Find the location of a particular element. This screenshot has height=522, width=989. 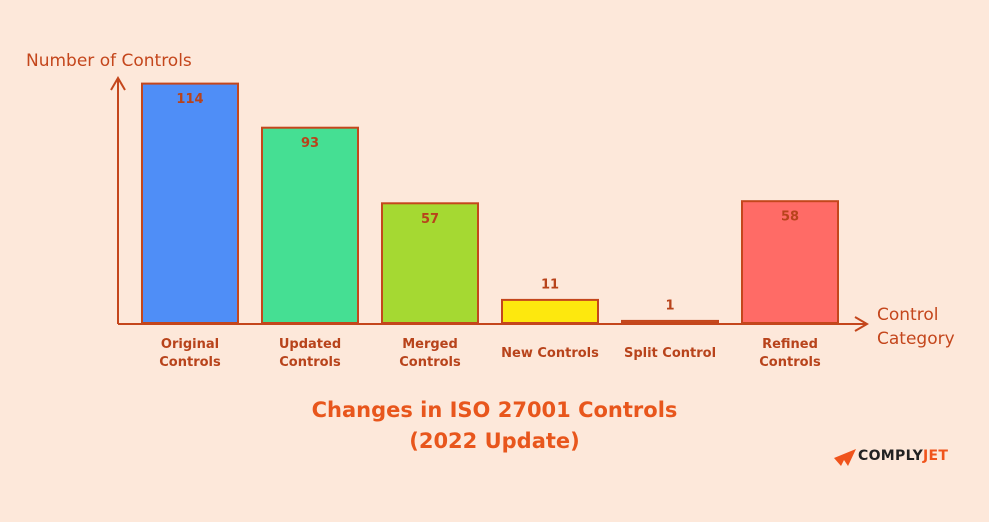

value-label: 93 is located at coordinates (310, 143).